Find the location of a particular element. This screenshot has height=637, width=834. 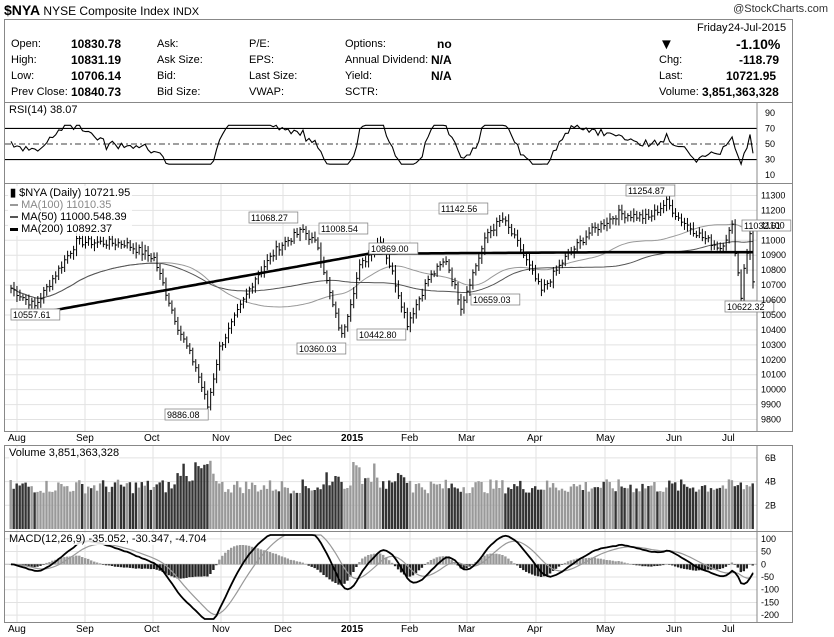

price-tick-label: 10700 is located at coordinates (773, 285).